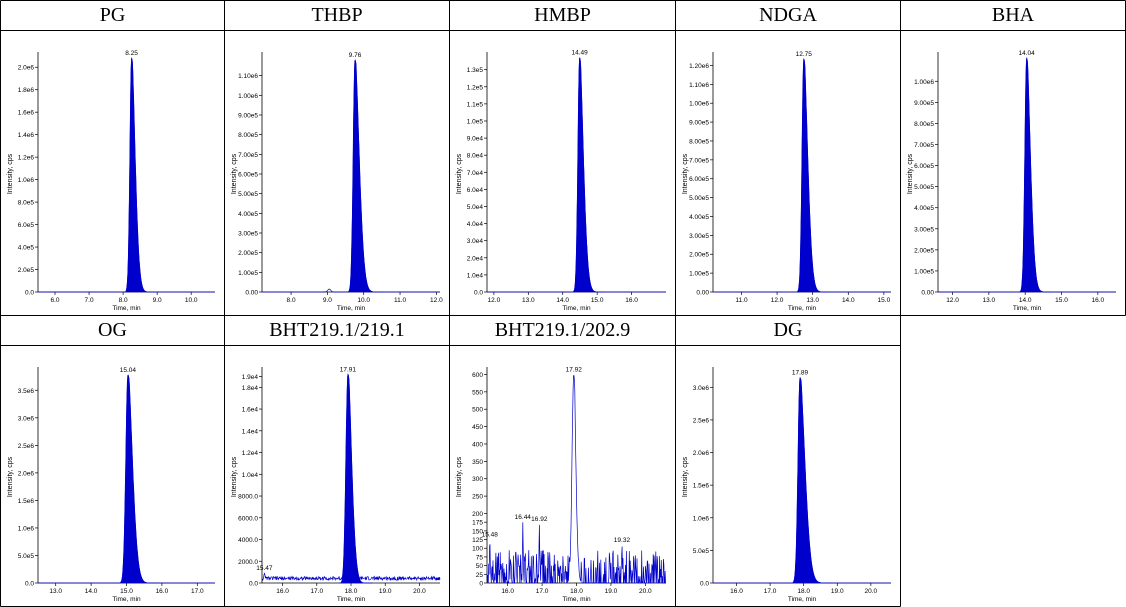  I want to click on y-tick-label: 8.00e5, so click(248, 135).